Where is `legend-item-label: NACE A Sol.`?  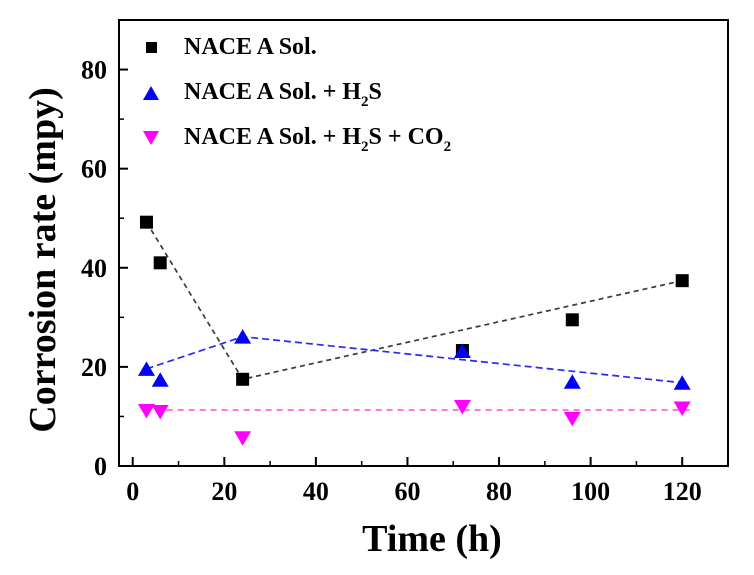
legend-item-label: NACE A Sol. is located at coordinates (250, 47).